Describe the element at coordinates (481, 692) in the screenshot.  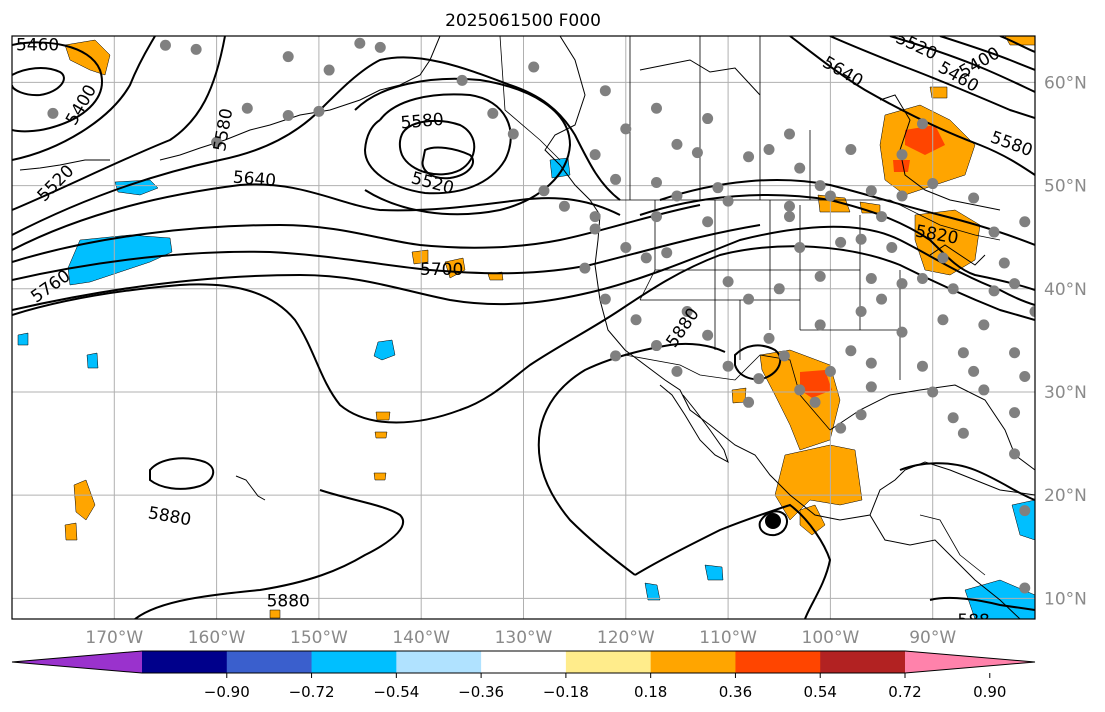
I see `colorbar-tick-label: −0.36` at that location.